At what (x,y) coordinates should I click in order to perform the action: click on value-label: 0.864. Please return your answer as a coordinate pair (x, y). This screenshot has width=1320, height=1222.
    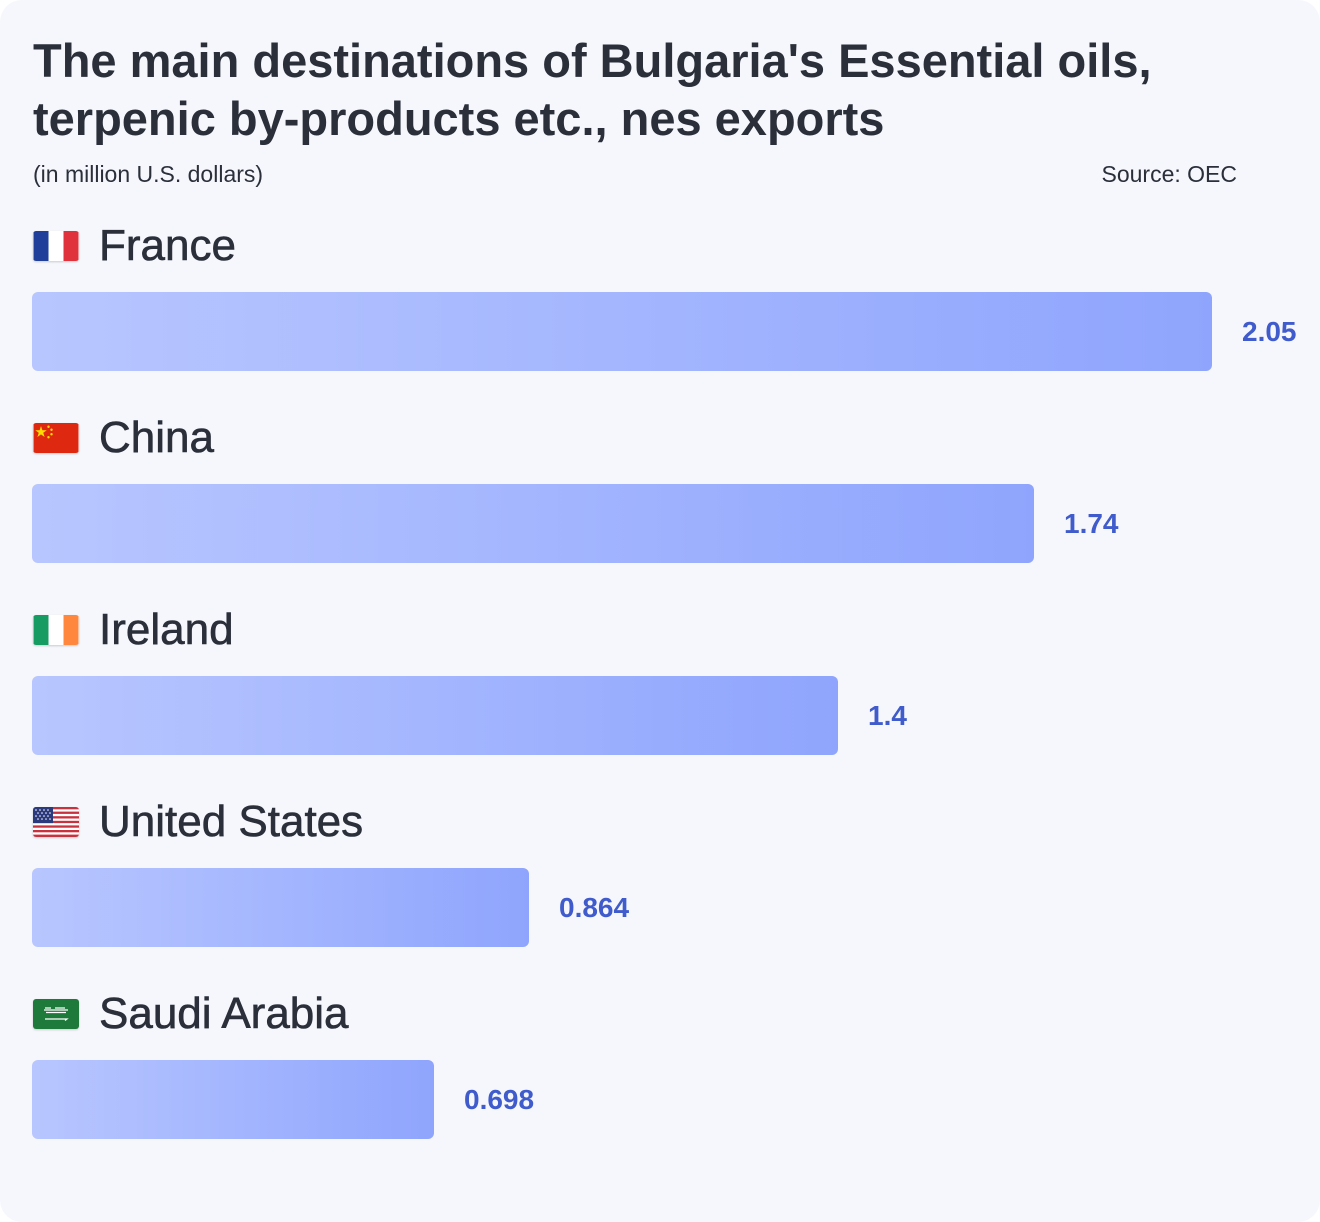
    Looking at the image, I should click on (594, 907).